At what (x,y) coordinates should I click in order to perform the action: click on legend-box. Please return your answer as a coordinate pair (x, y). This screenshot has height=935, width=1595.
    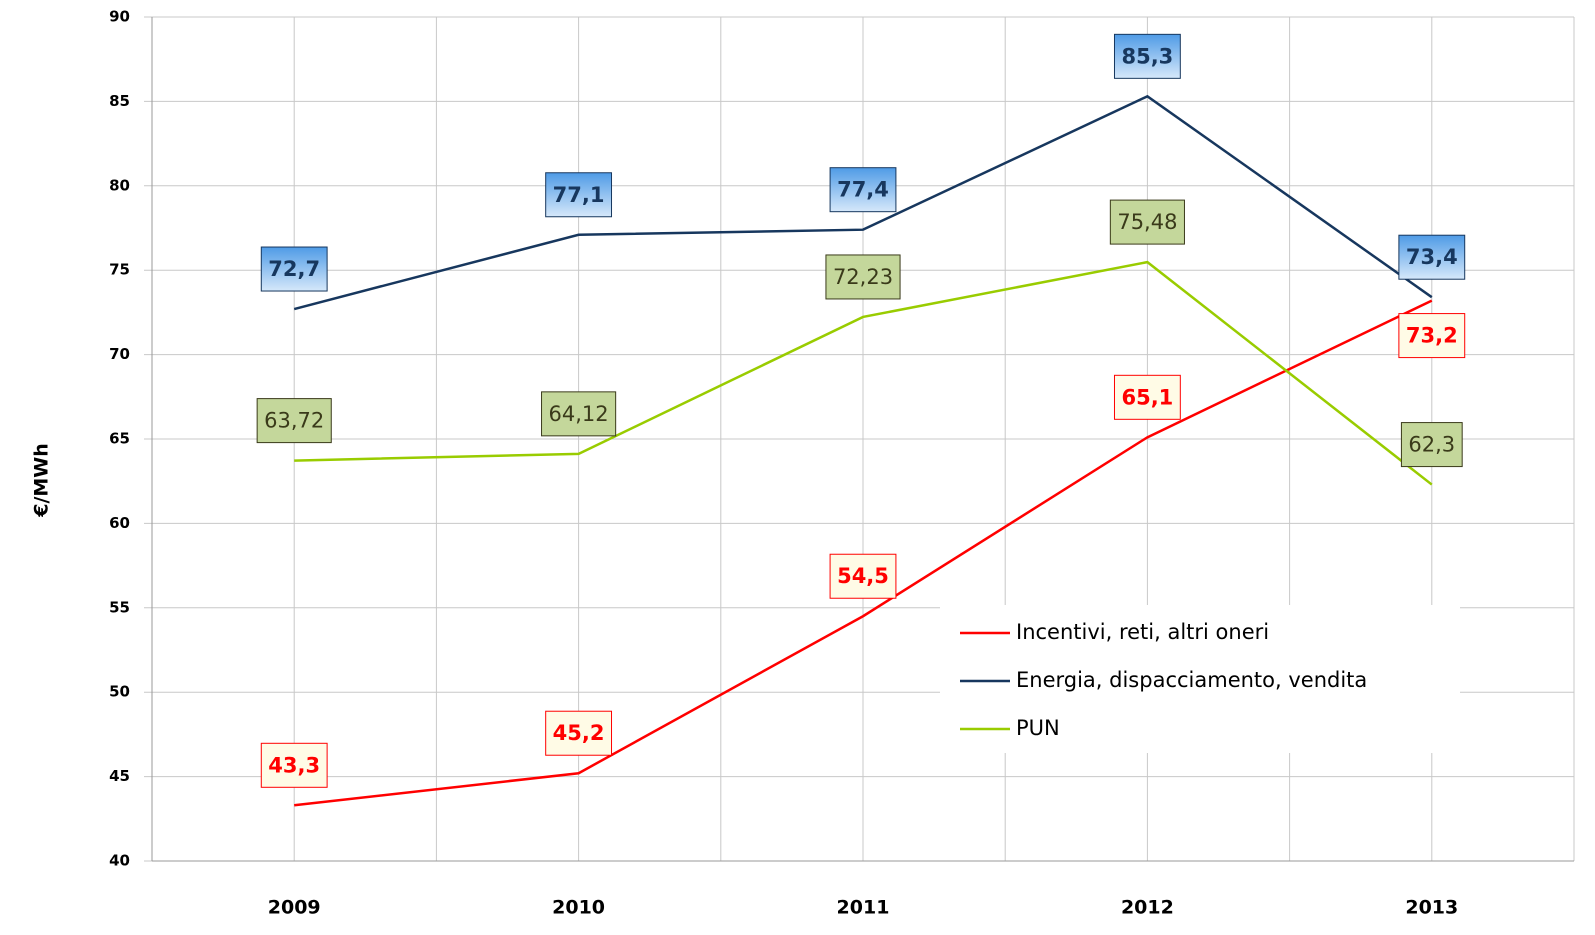
    Looking at the image, I should click on (1200, 679).